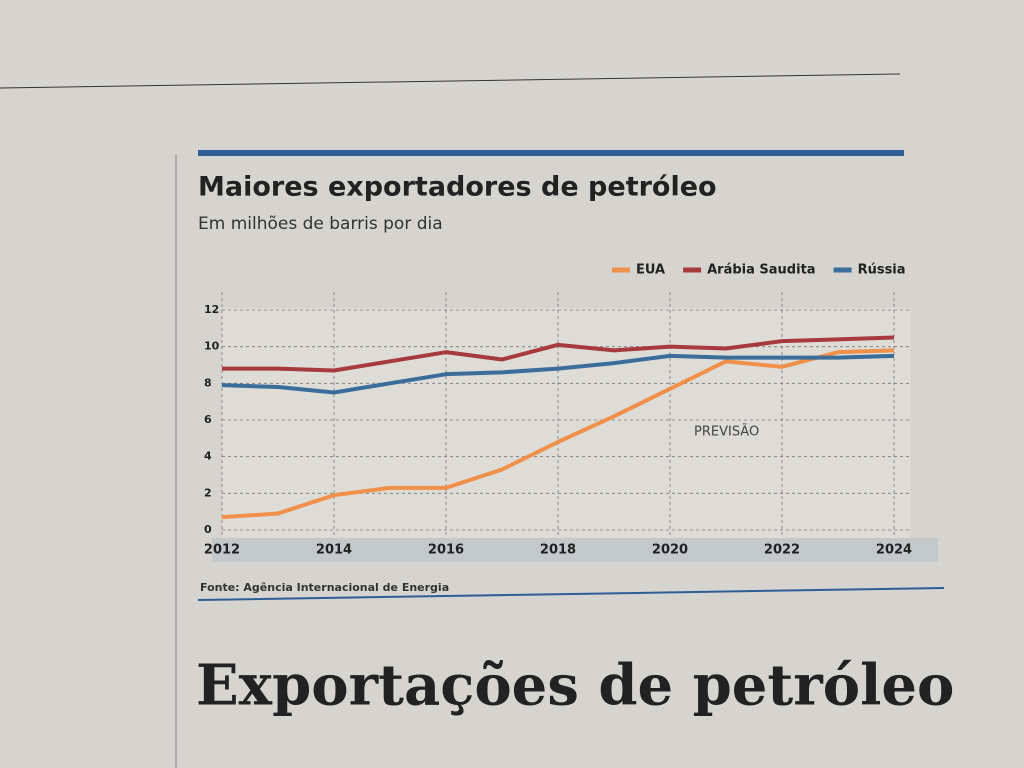  What do you see at coordinates (208, 456) in the screenshot?
I see `y-tick-label: 4` at bounding box center [208, 456].